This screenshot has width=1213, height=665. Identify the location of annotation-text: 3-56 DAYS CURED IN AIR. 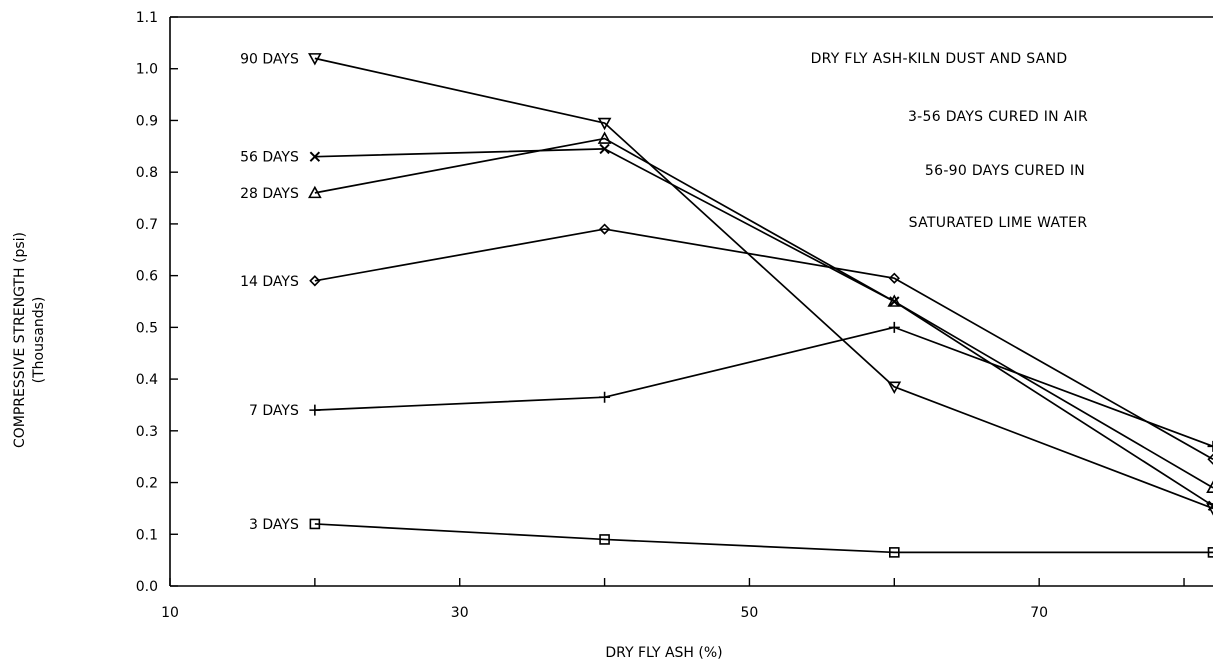
(998, 117).